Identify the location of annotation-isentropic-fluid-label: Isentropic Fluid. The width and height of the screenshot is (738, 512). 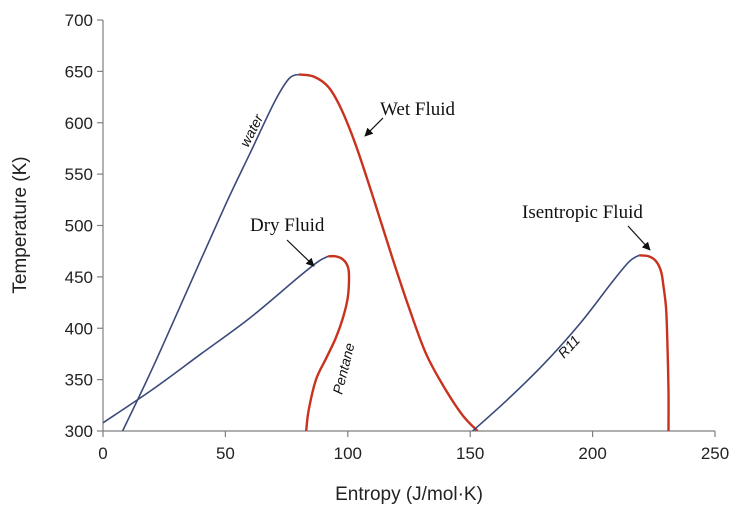
(582, 212).